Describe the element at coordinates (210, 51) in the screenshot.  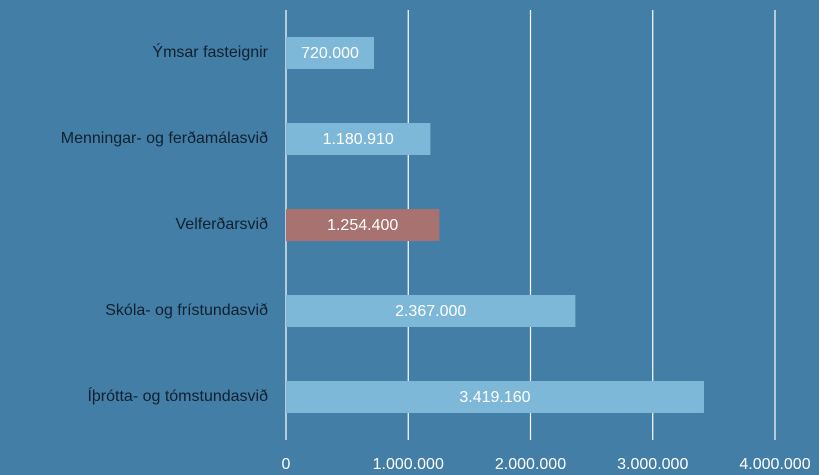
I see `y-tick-label: Ýmsar fasteignir` at that location.